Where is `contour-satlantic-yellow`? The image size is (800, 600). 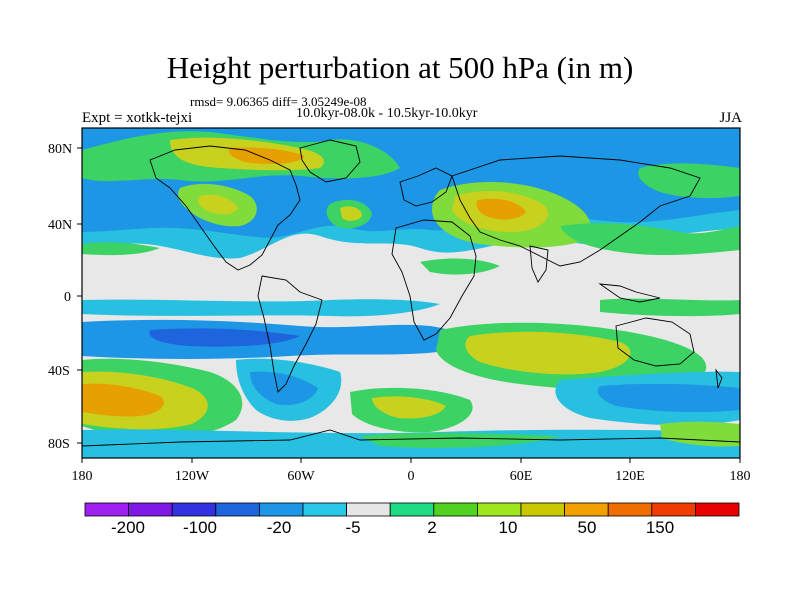 contour-satlantic-yellow is located at coordinates (409, 407).